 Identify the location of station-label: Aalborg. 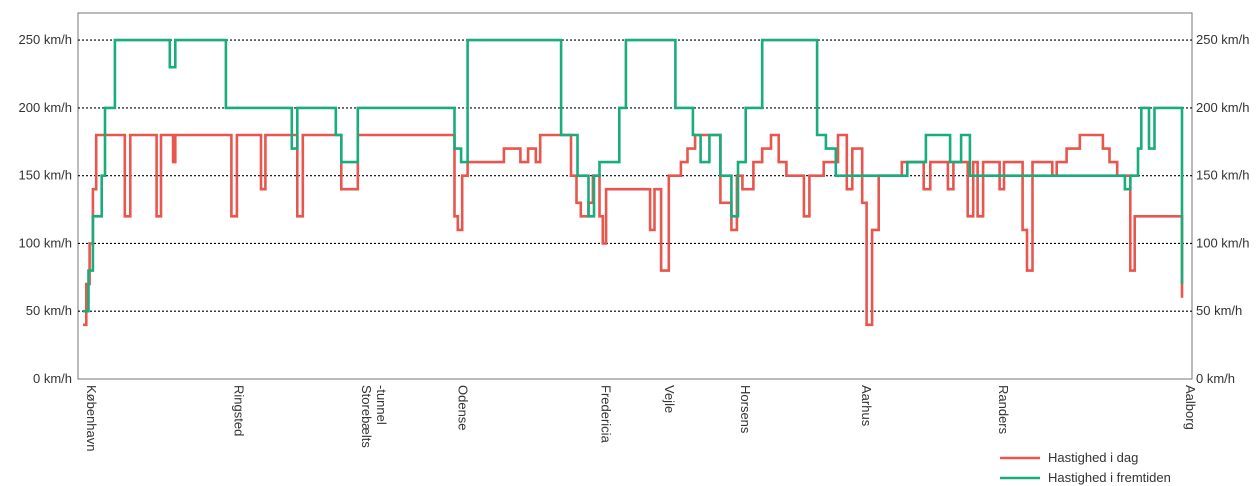
(1190, 407).